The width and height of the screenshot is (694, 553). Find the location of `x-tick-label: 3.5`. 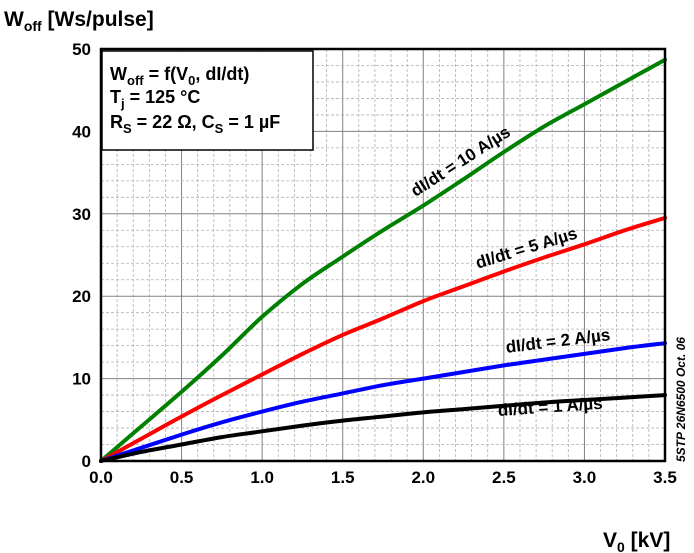

x-tick-label: 3.5 is located at coordinates (665, 477).